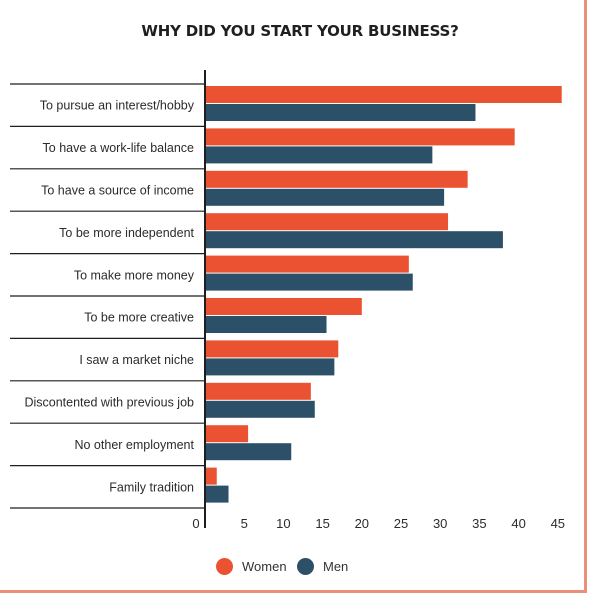  What do you see at coordinates (401, 523) in the screenshot?
I see `x-tick-label-25: 25` at bounding box center [401, 523].